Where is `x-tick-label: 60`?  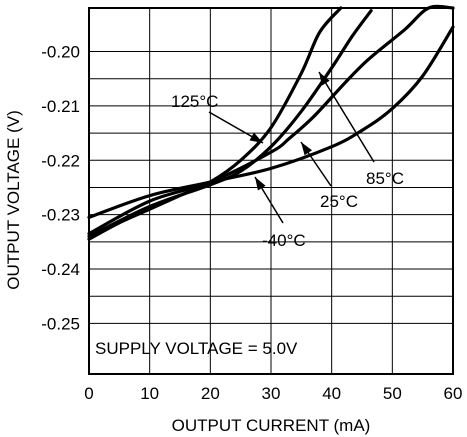
x-tick-label: 60 is located at coordinates (453, 393).